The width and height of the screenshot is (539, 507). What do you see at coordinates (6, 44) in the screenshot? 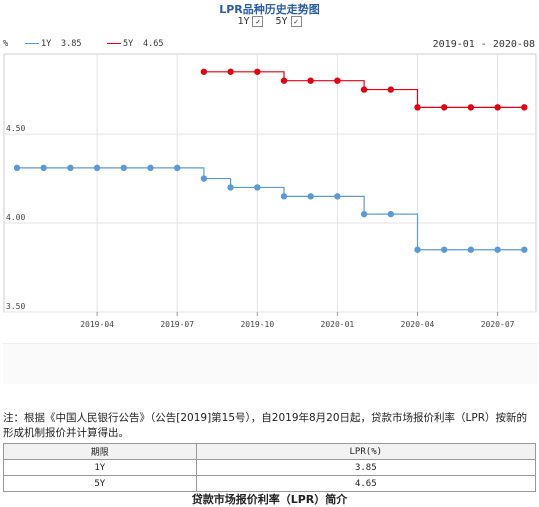
I see `unit-label: %` at bounding box center [6, 44].